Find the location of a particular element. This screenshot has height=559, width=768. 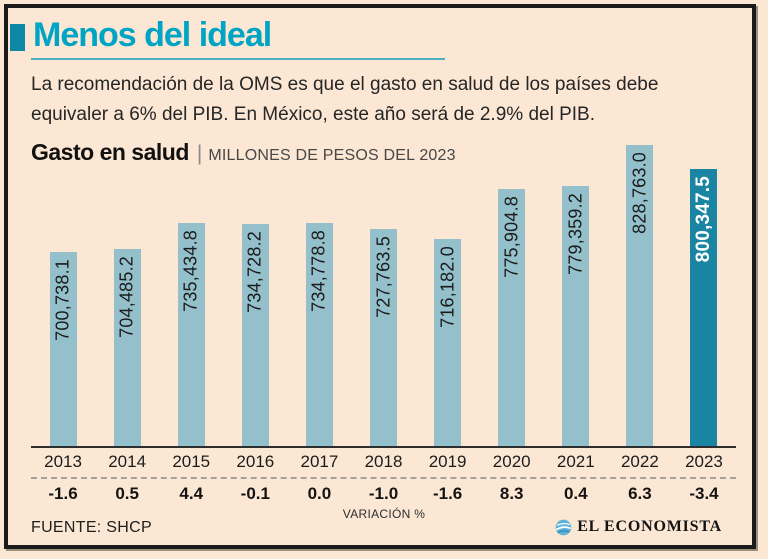

variation-value-2016: -0.1 is located at coordinates (255, 493).